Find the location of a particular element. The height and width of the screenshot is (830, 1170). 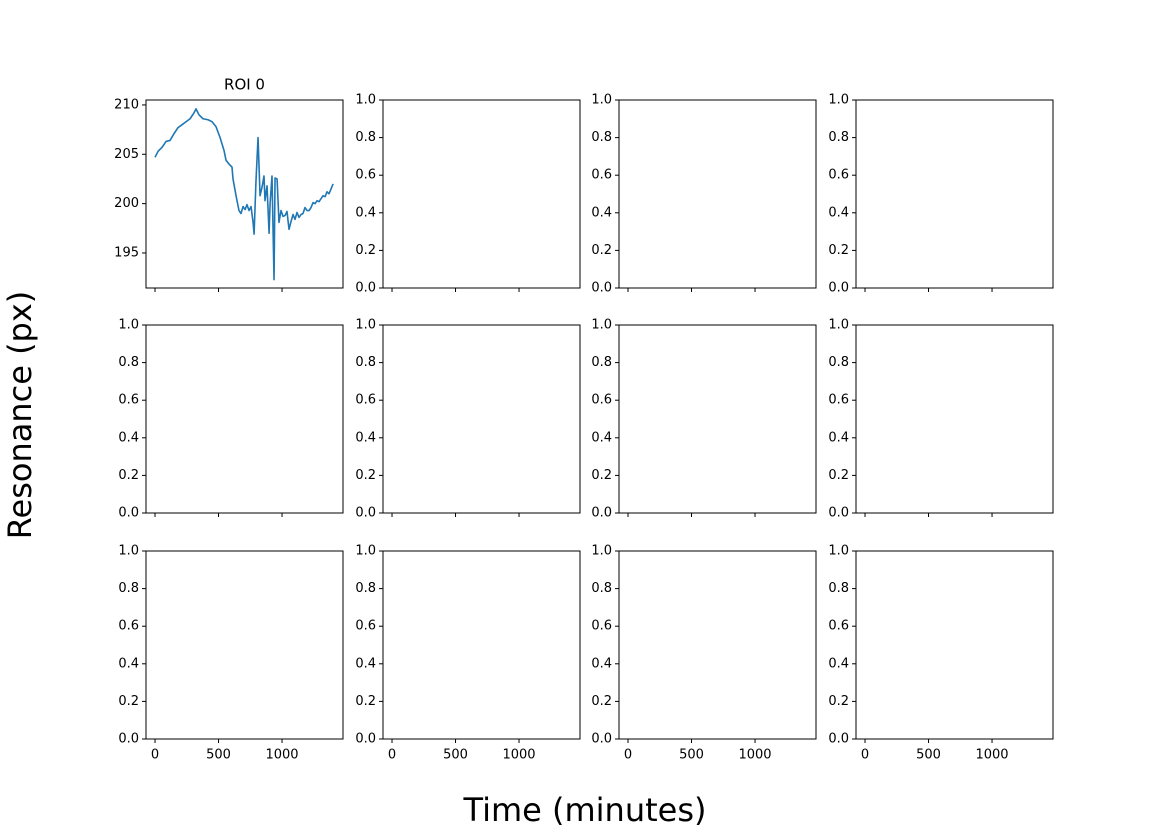

y-tick-label: 210 is located at coordinates (126, 104).